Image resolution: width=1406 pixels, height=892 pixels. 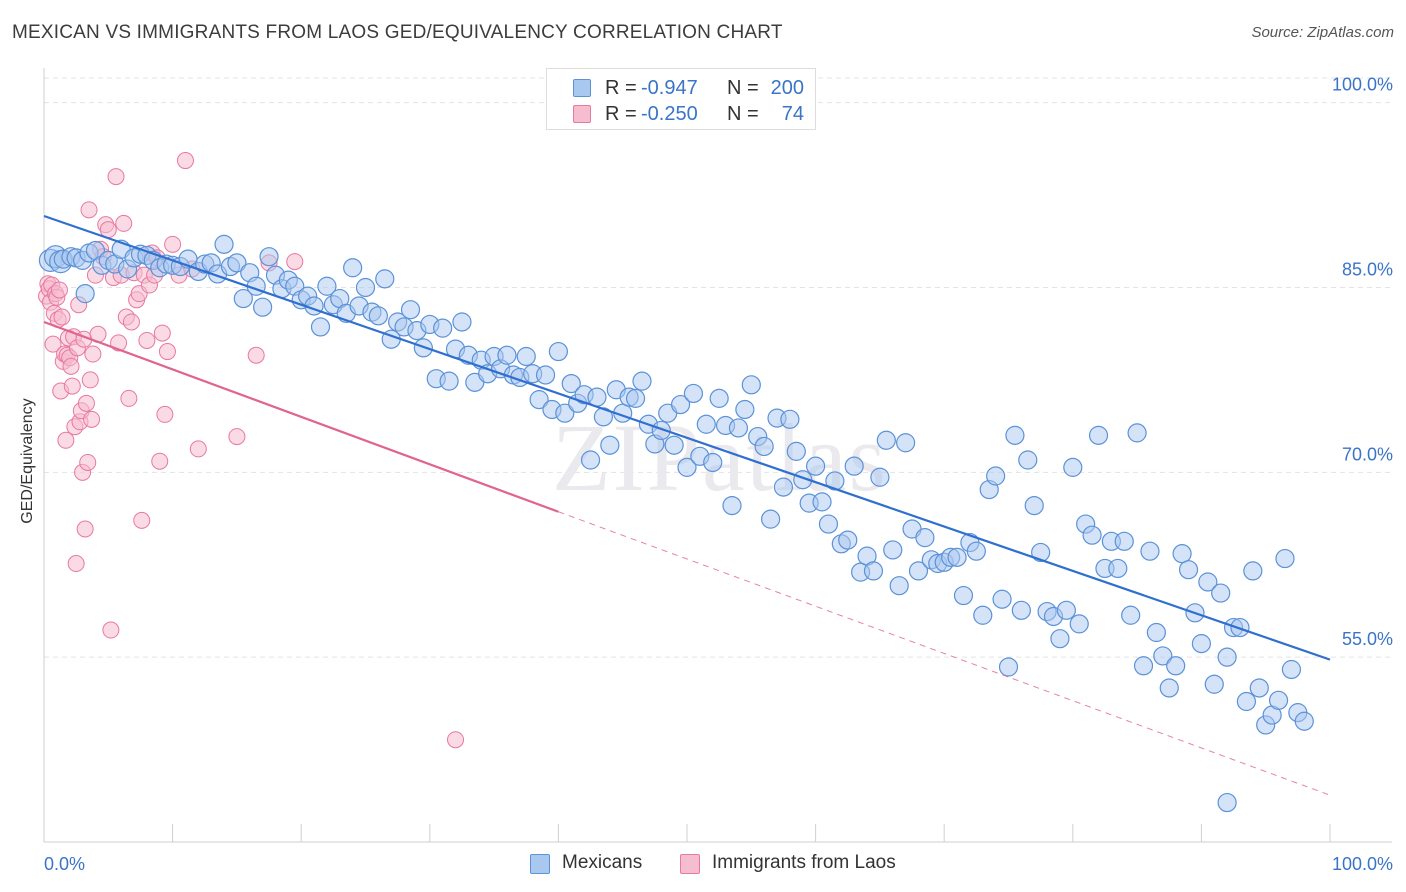 What do you see at coordinates (602, 862) in the screenshot?
I see `legend-label: Mexicans` at bounding box center [602, 862].